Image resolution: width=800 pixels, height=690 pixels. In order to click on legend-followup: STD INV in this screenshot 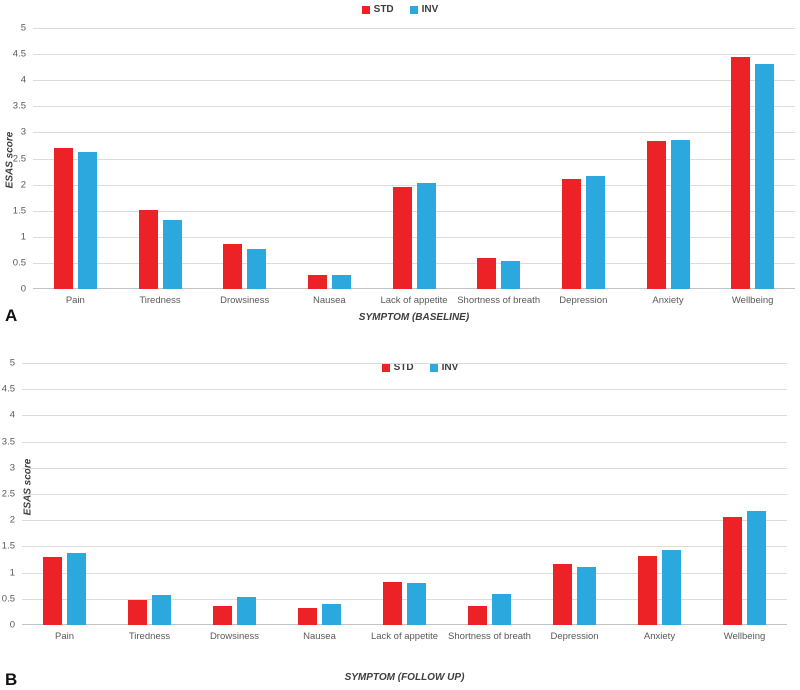, I will do `click(420, 367)`.